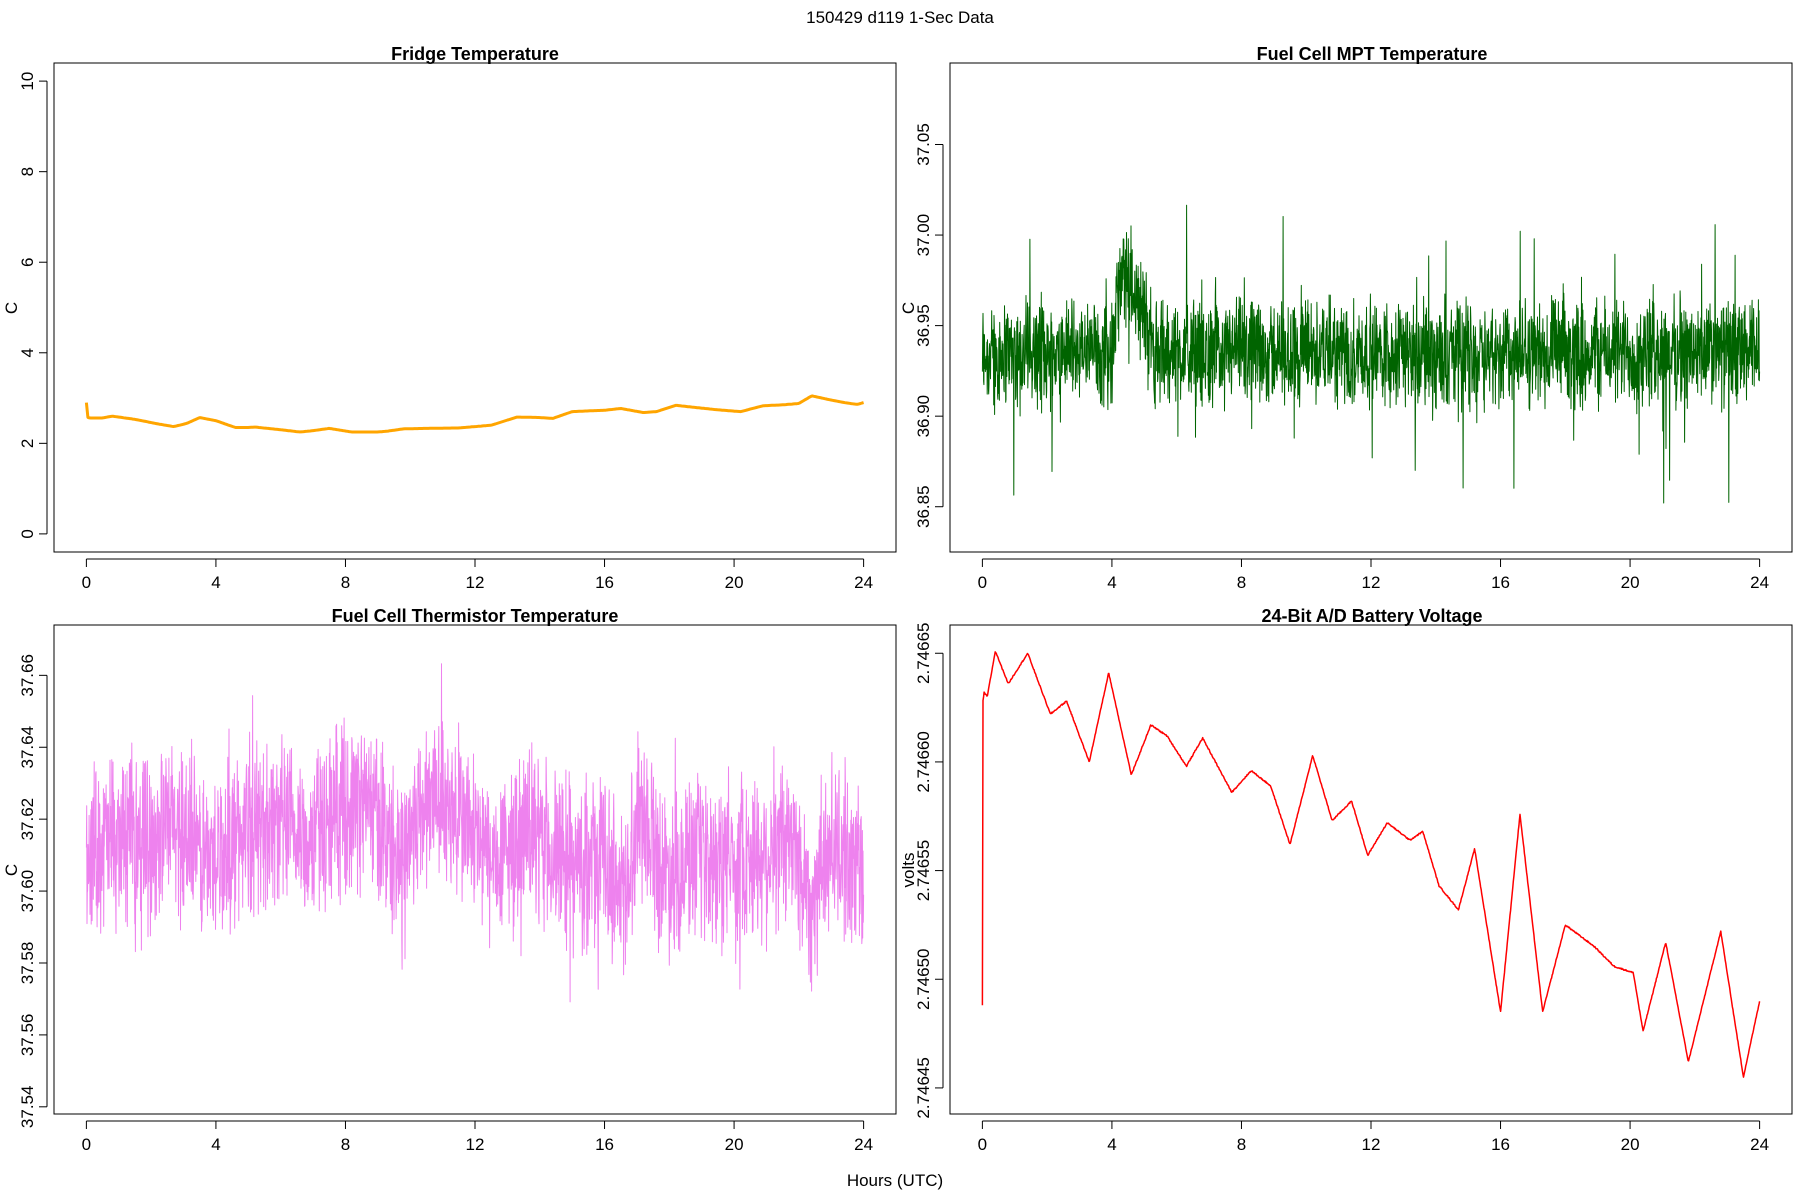 Image resolution: width=1800 pixels, height=1200 pixels. I want to click on y-tick-label: 37.64, so click(27, 747).